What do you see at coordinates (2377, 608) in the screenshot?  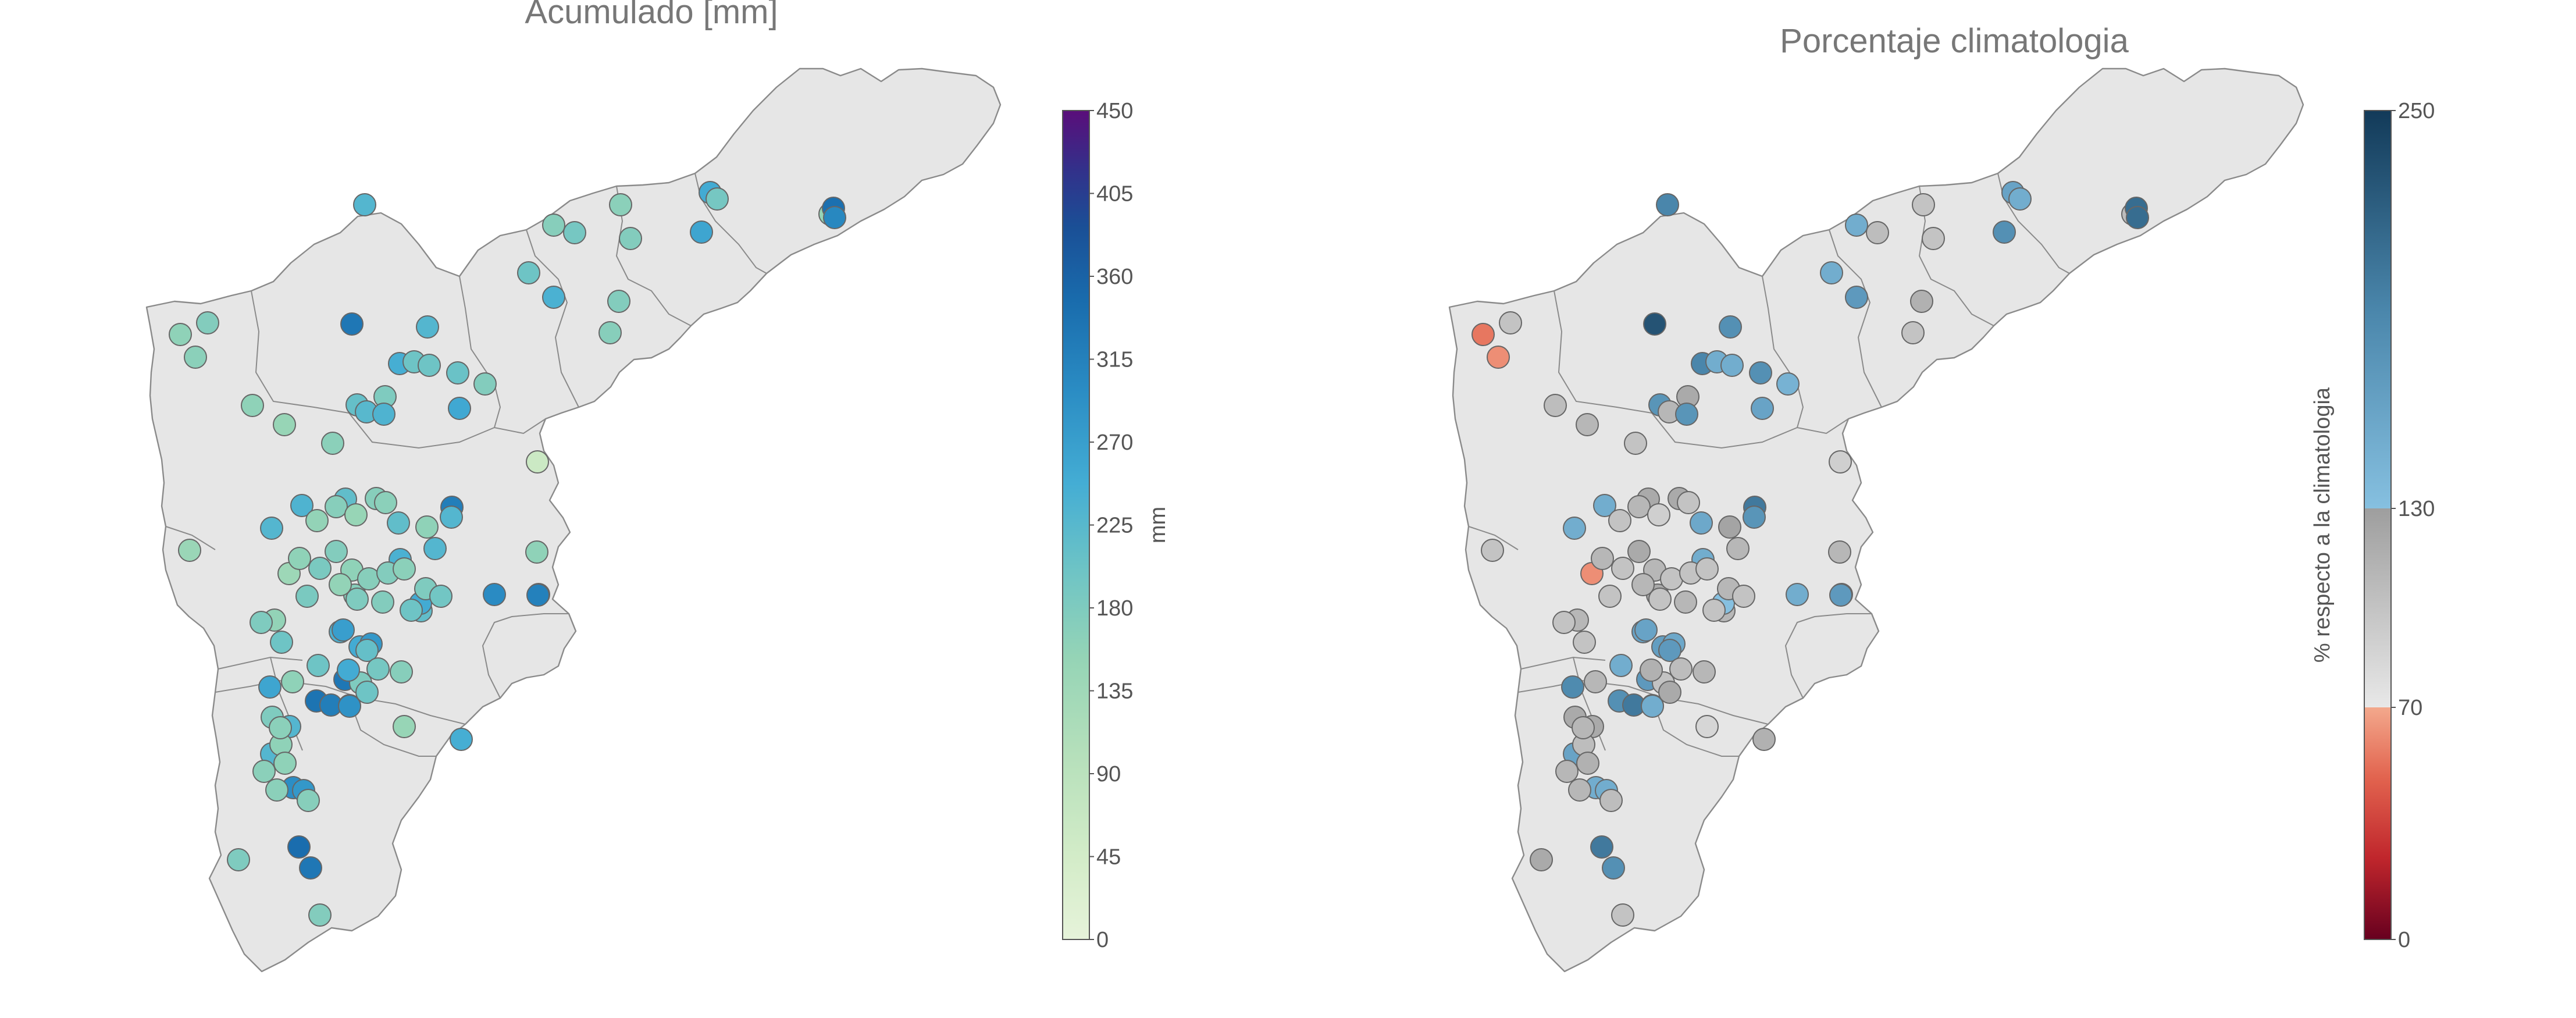 I see `colorbar-segment-normal` at bounding box center [2377, 608].